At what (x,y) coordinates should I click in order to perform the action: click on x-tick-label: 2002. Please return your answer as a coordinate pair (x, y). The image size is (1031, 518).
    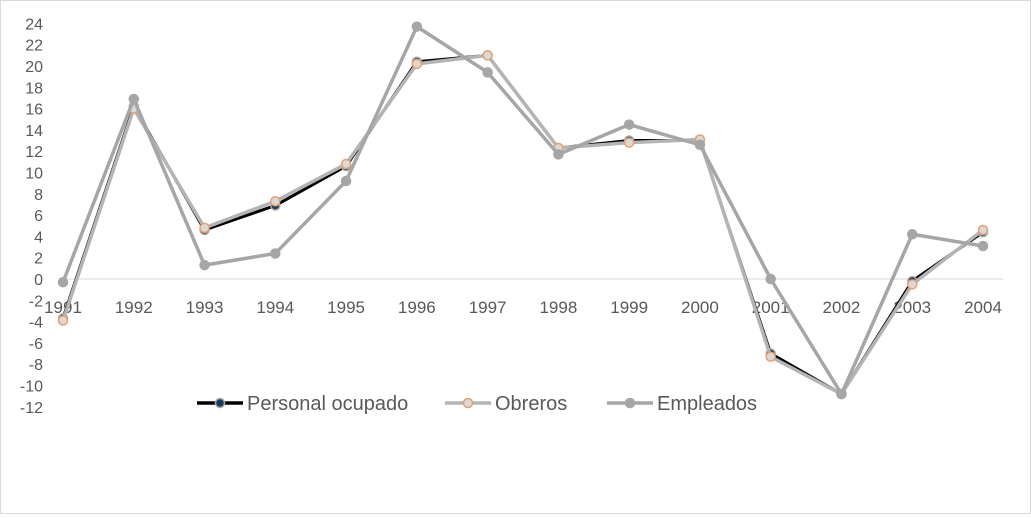
    Looking at the image, I should click on (842, 307).